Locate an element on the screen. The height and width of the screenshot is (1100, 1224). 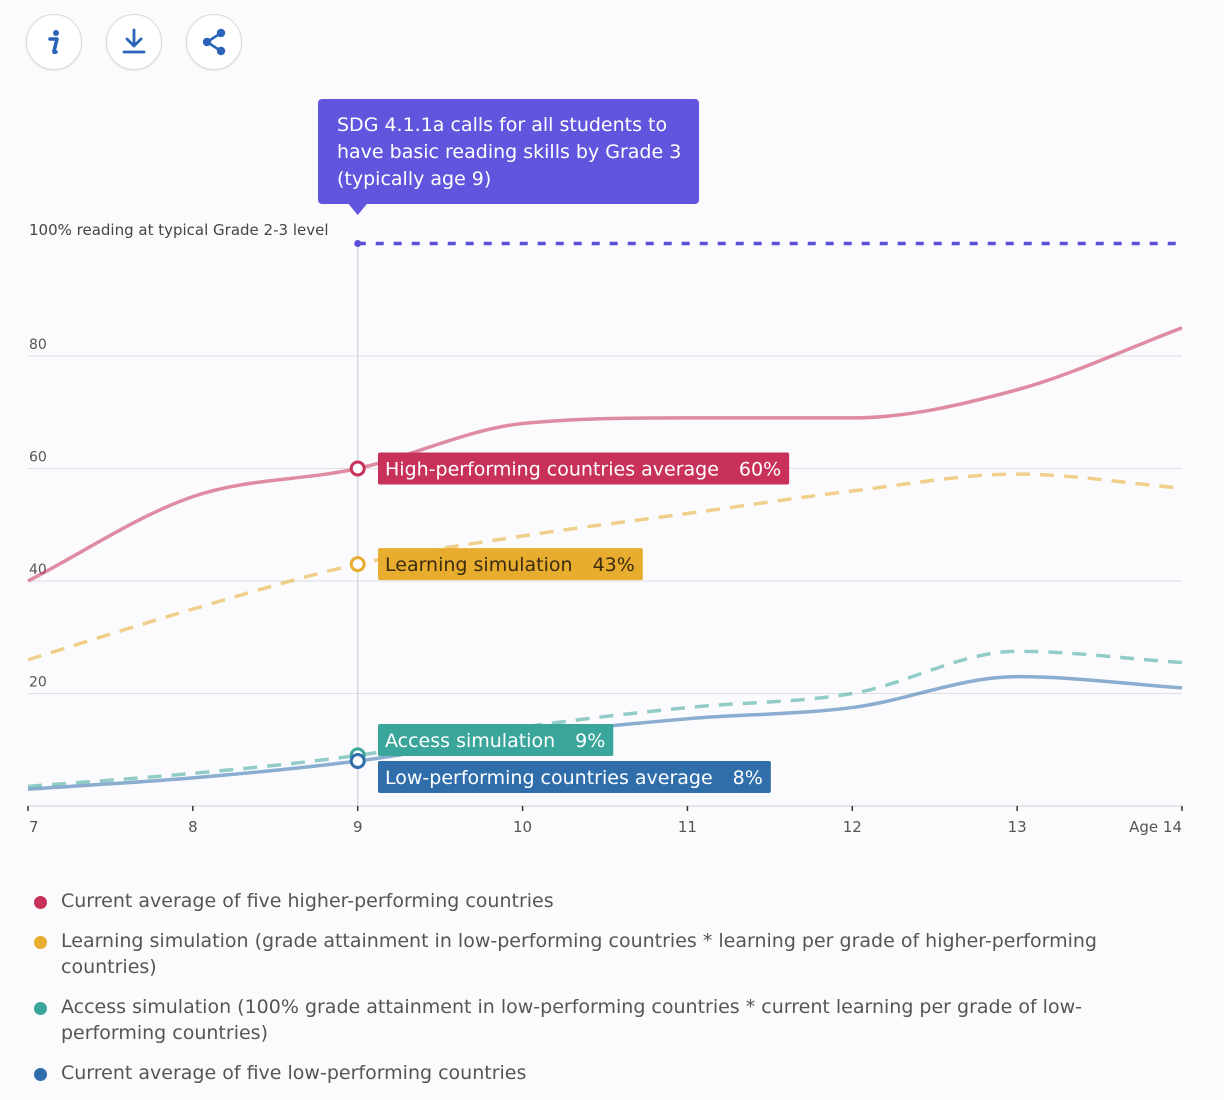
target-label: 100% reading at typical Grade 2-3 level is located at coordinates (179, 230).